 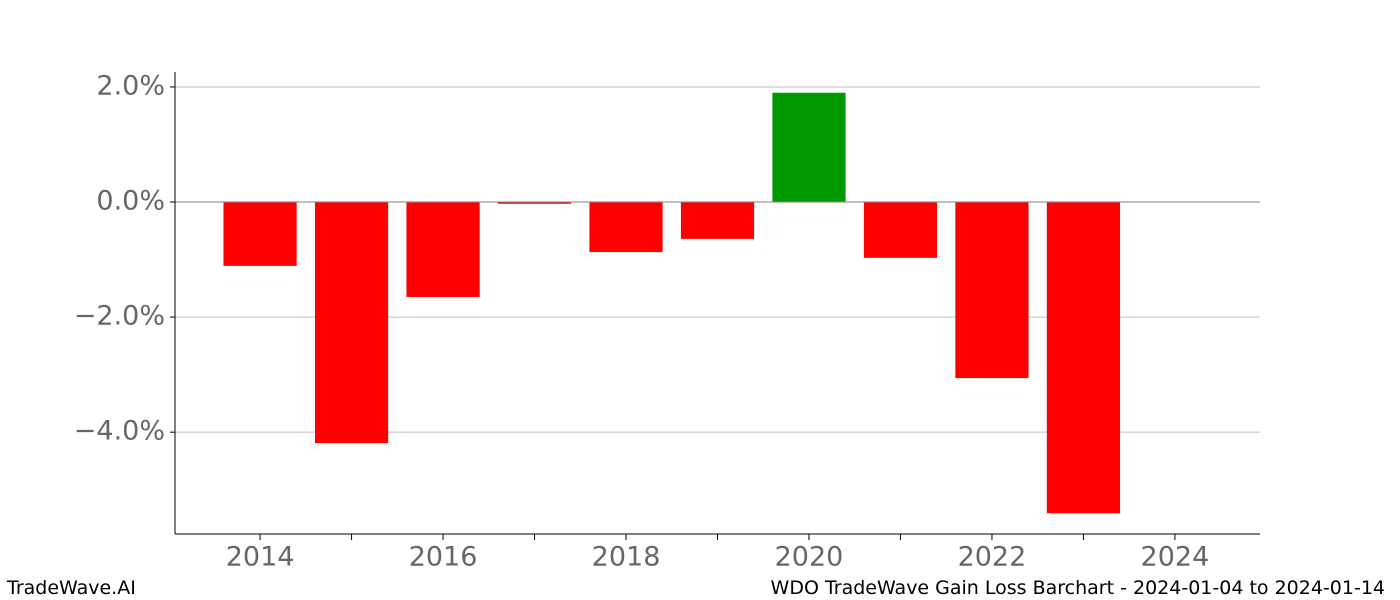 I want to click on y-tick-label: 0.0%, so click(x=130, y=201).